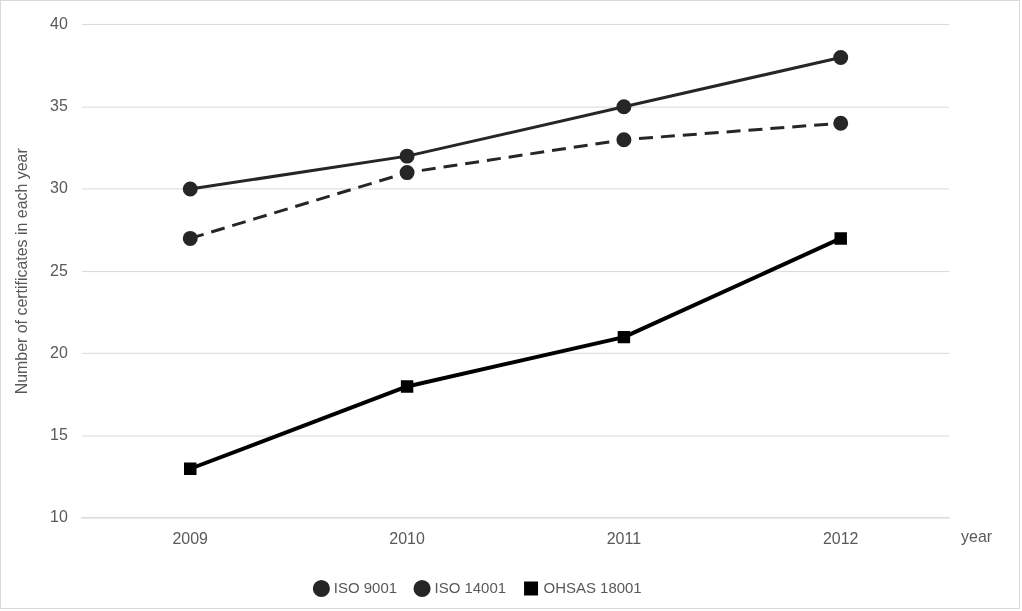 The height and width of the screenshot is (611, 1022). I want to click on y-tick-label: 40, so click(59, 23).